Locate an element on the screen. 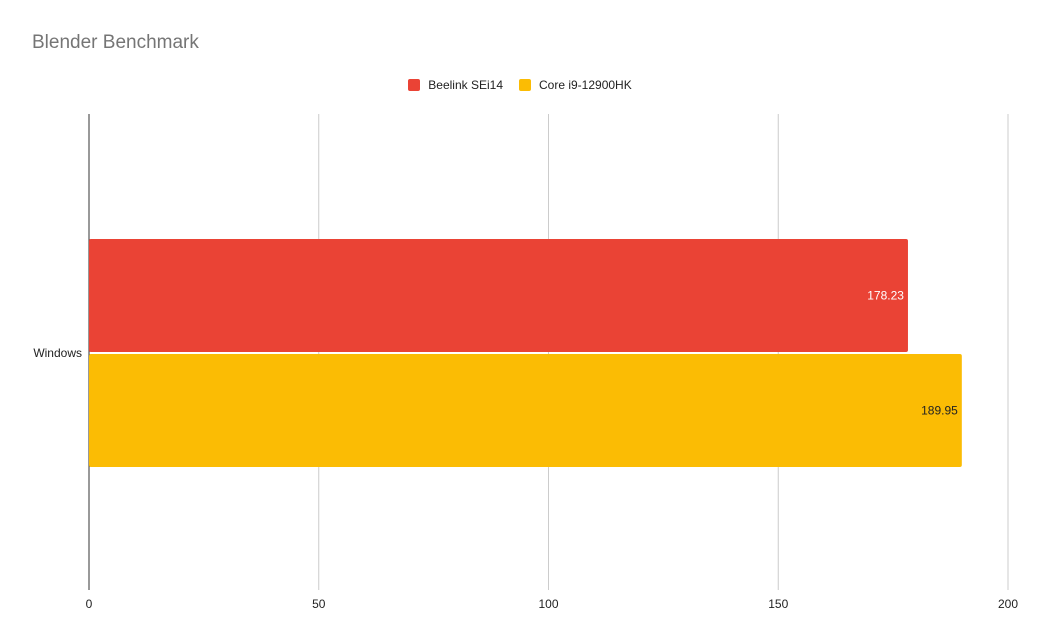  x-tick-label-50: 50 is located at coordinates (319, 604).